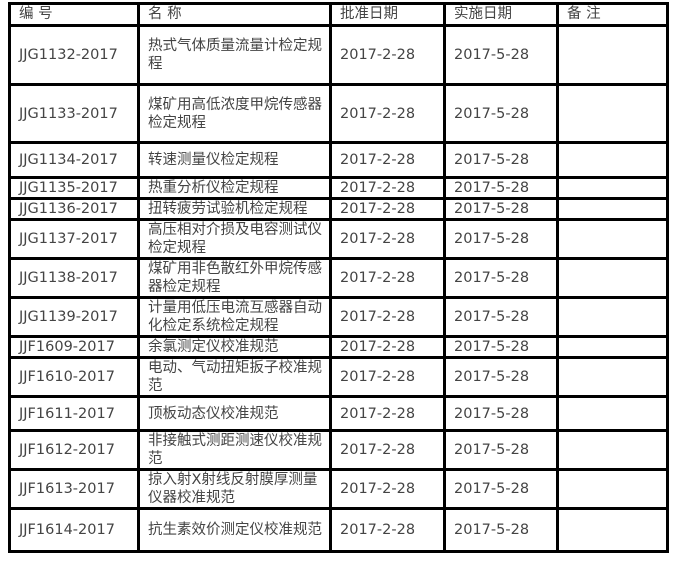 The image size is (673, 570). Describe the element at coordinates (74, 530) in the screenshot. I see `code-cell: JJF1614-2017` at that location.